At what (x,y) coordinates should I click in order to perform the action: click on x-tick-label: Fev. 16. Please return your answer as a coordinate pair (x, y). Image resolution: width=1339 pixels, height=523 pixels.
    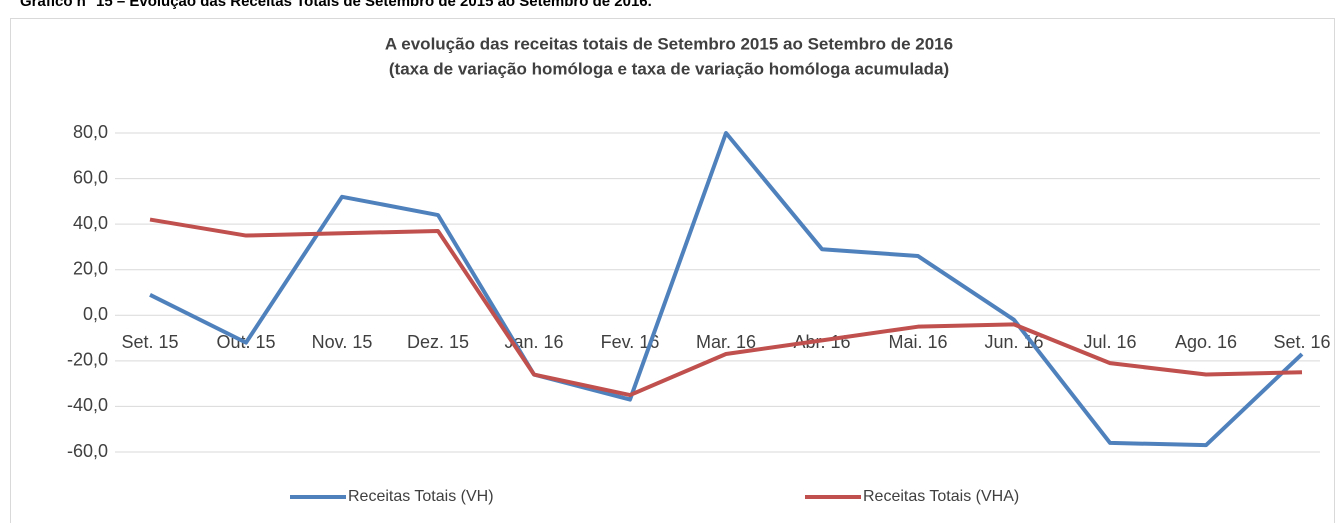
    Looking at the image, I should click on (630, 342).